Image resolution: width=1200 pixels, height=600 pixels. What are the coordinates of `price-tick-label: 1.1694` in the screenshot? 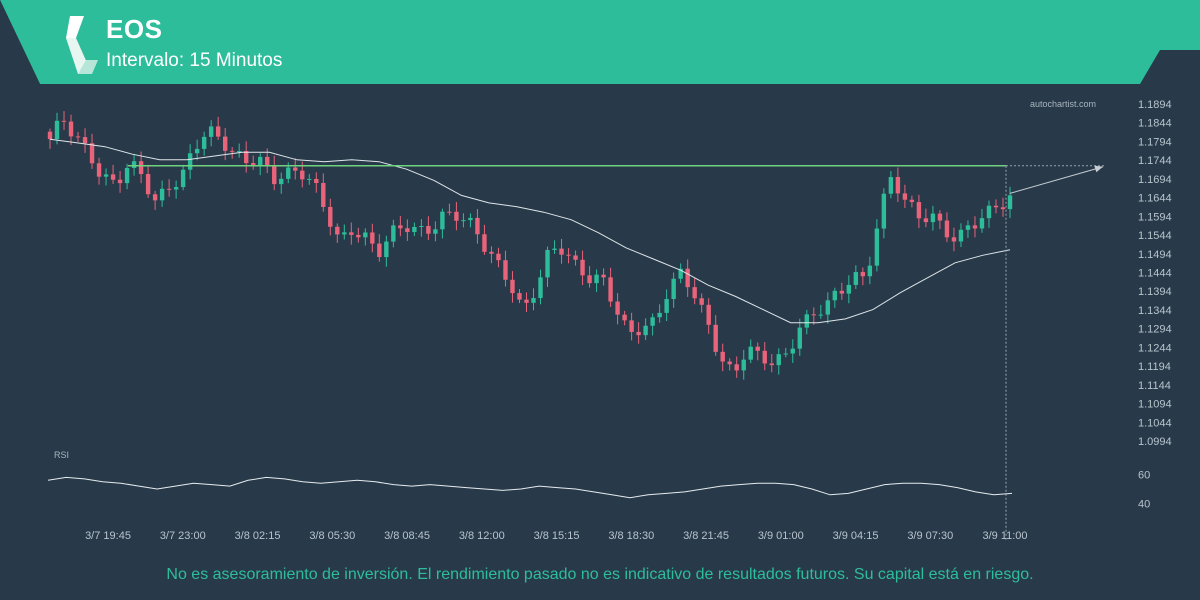 It's located at (1155, 180).